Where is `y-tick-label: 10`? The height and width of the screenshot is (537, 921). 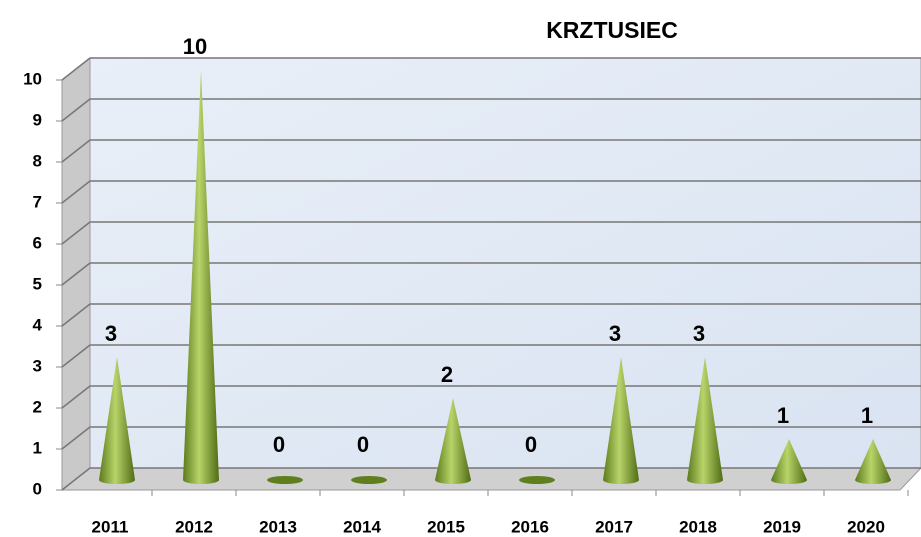
y-tick-label: 10 is located at coordinates (32, 78).